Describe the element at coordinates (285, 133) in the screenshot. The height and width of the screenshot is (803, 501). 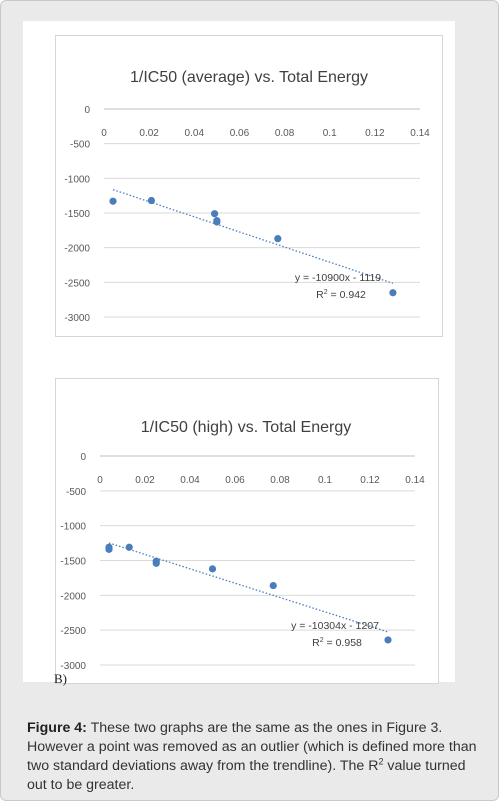
I see `chart-a-xtick-label: 0.08` at that location.